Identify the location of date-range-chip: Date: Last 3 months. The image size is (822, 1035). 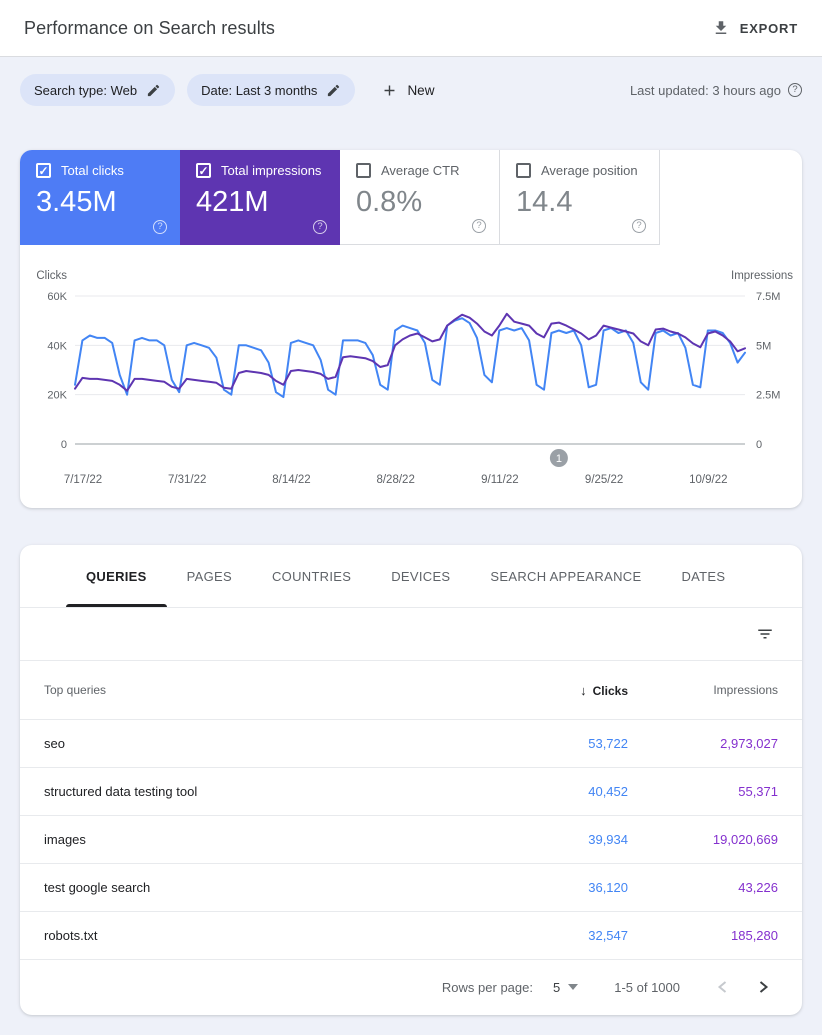
(271, 90).